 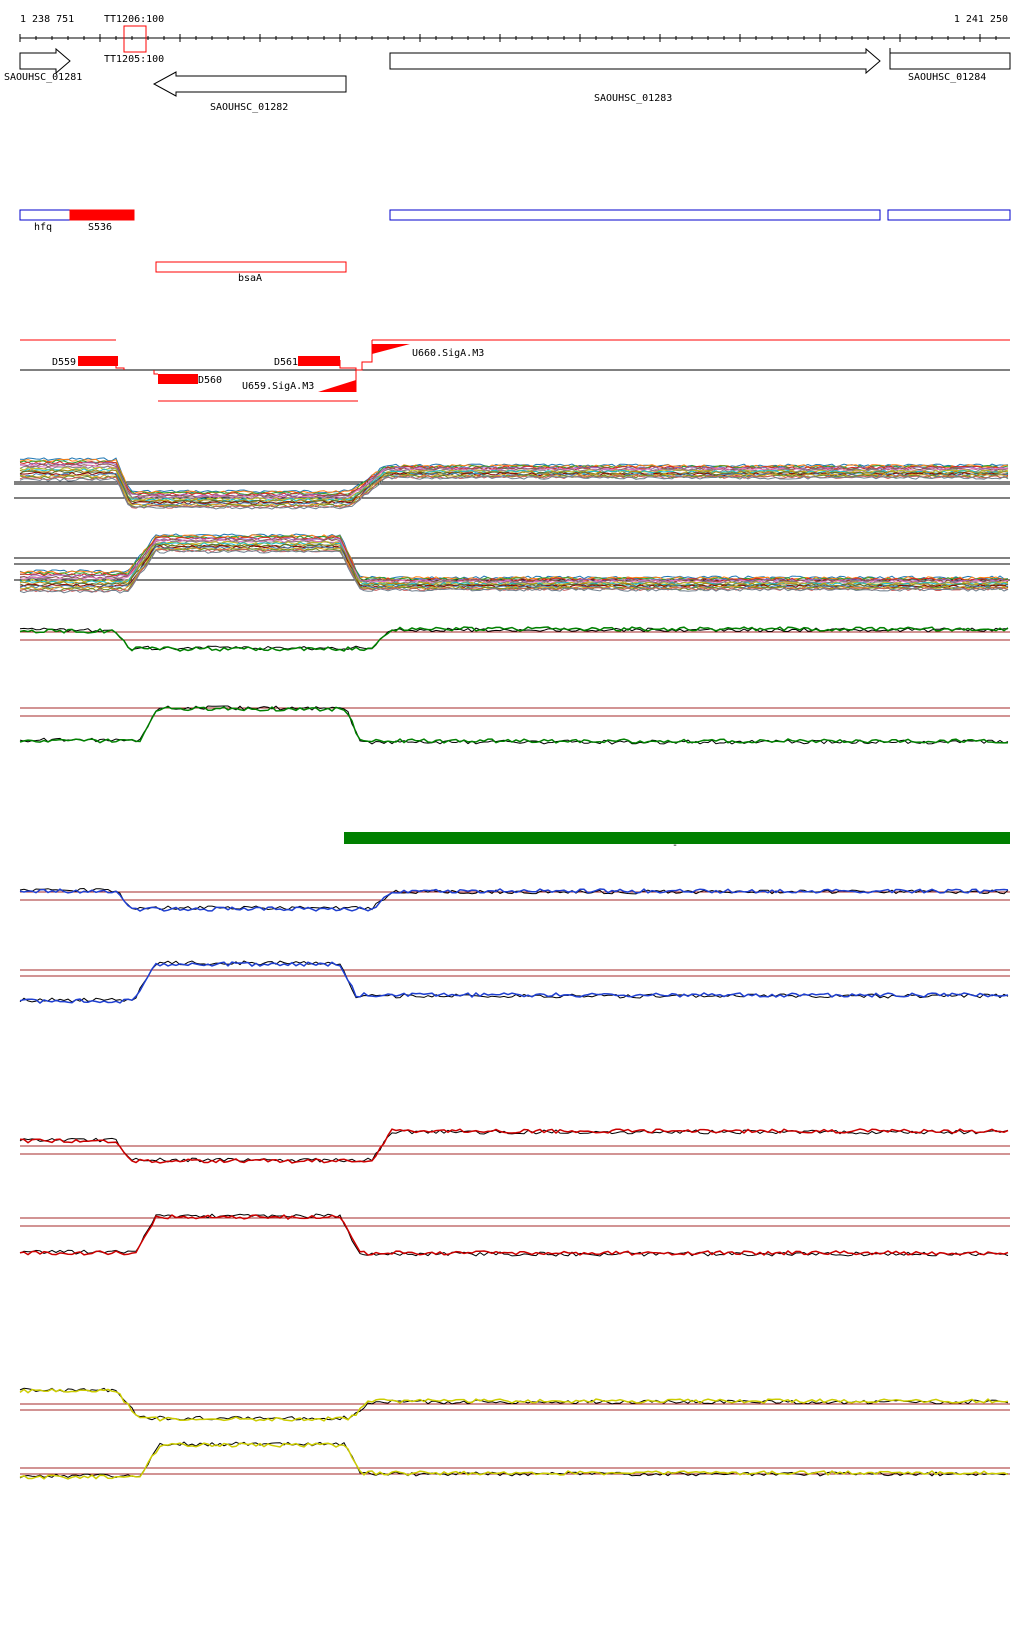 What do you see at coordinates (64, 362) in the screenshot?
I see `segment-d559-label: D559` at bounding box center [64, 362].